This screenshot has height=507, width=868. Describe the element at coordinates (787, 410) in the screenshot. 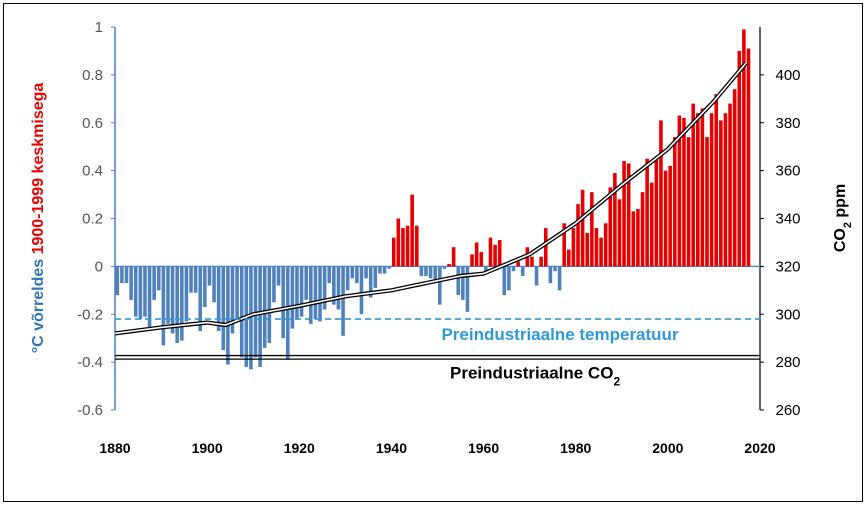

I see `right-tick-label: 260` at that location.